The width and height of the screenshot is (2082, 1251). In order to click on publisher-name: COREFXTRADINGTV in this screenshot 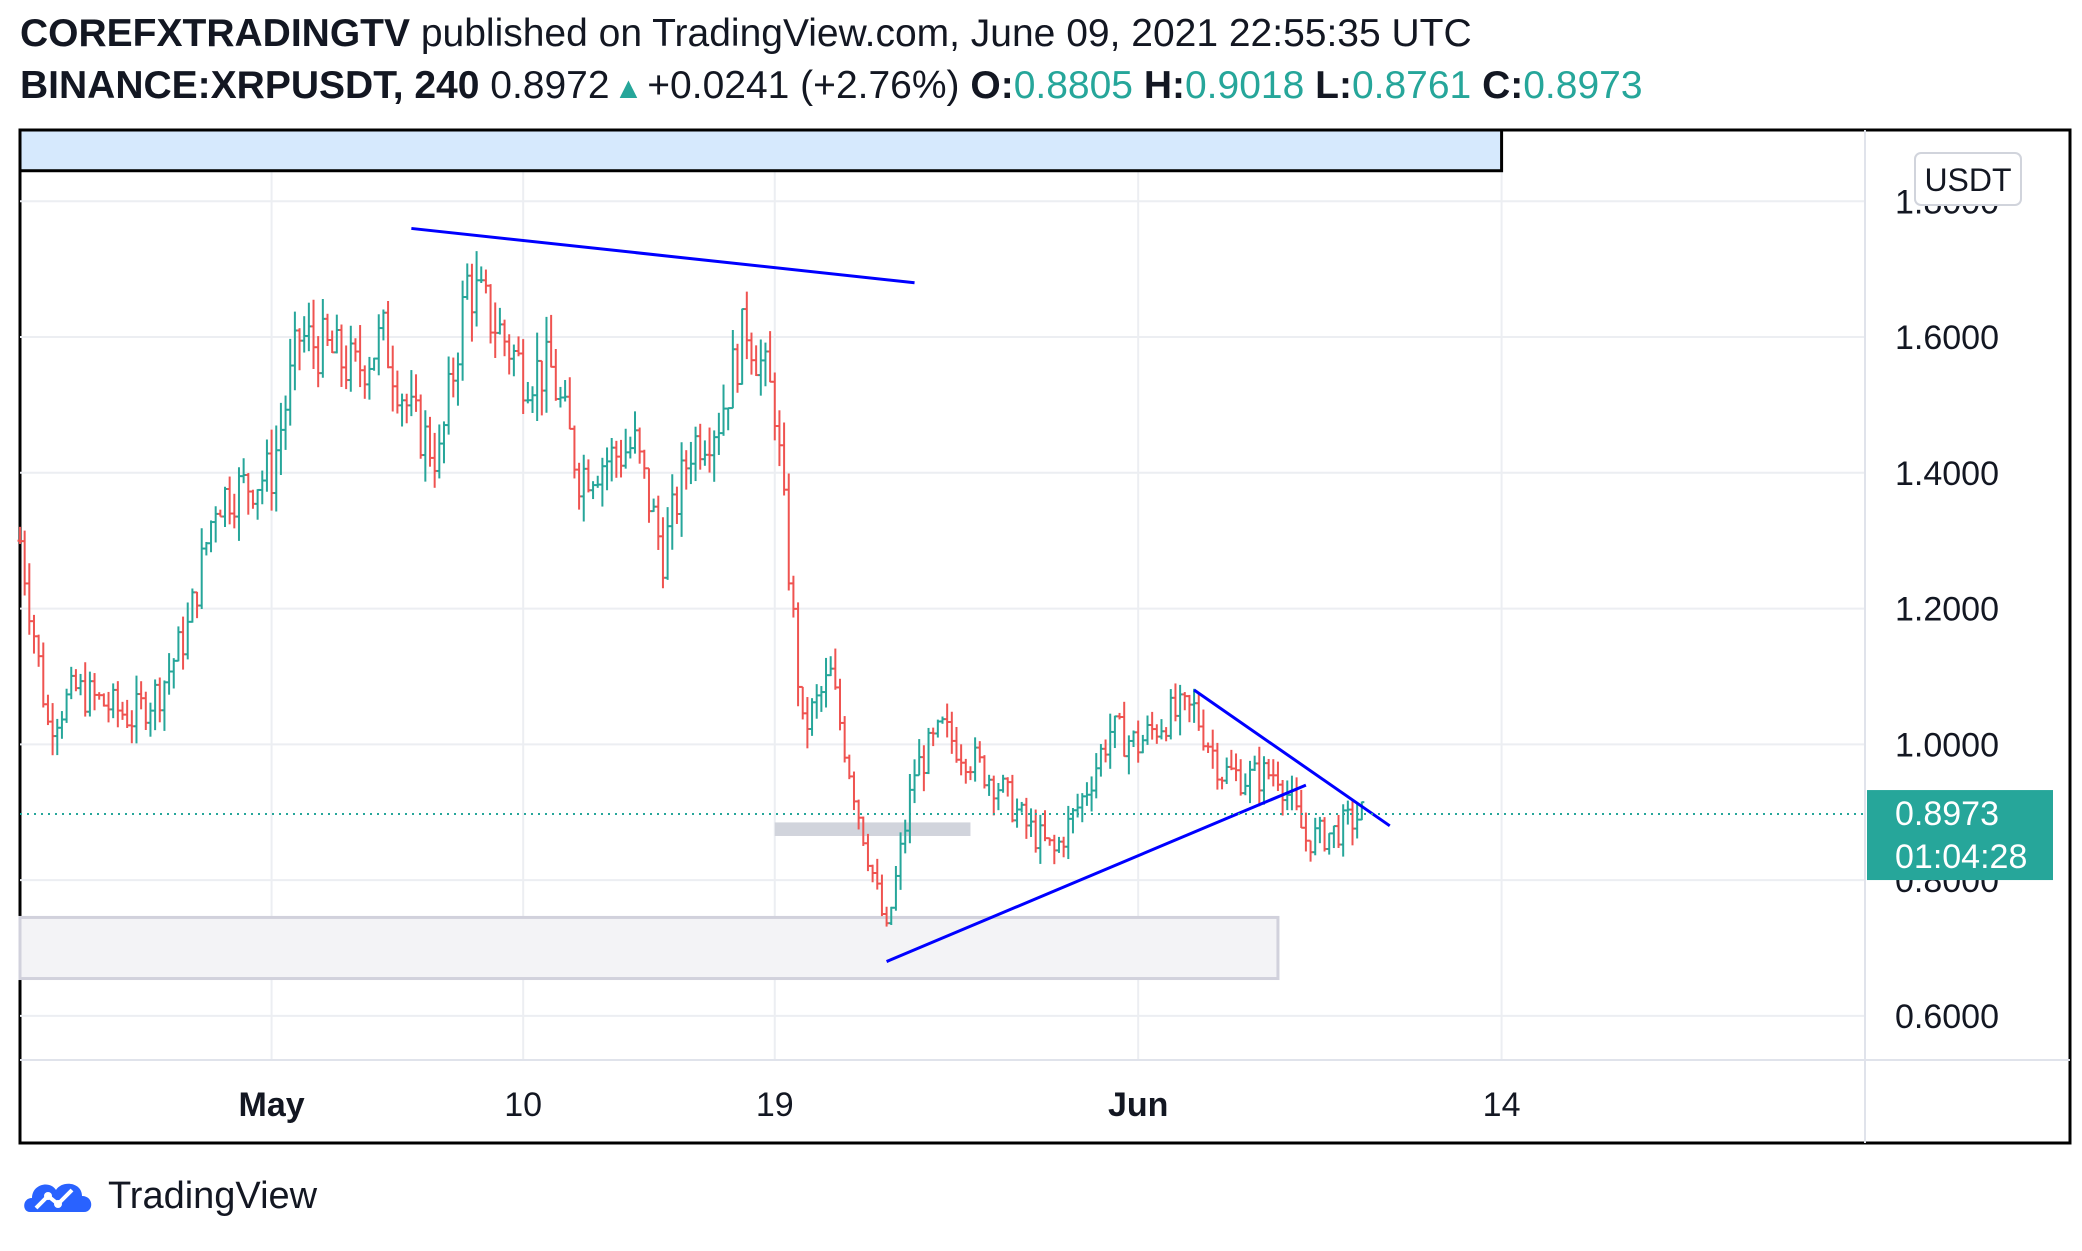, I will do `click(215, 33)`.